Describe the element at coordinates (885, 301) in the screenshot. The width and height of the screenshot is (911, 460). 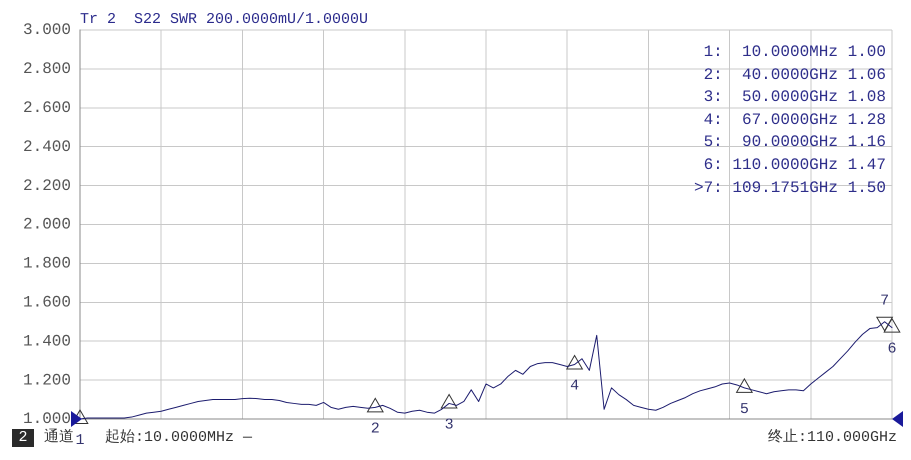
I see `series-label: 7` at that location.